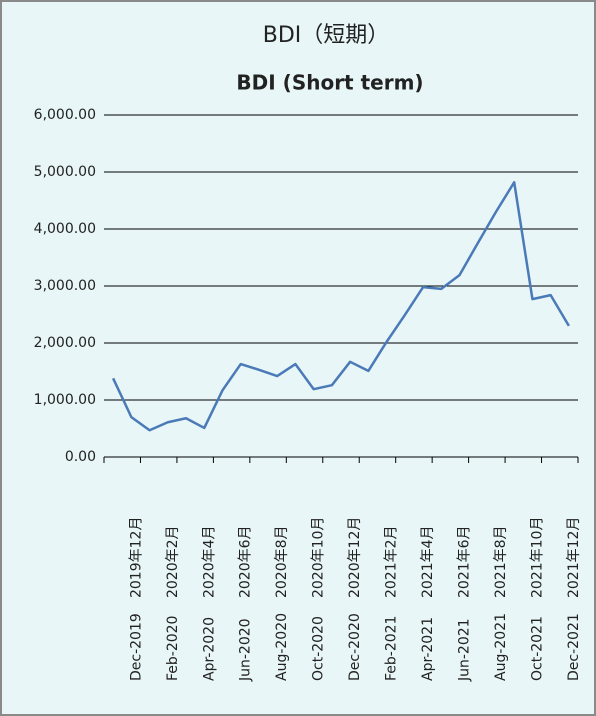 The width and height of the screenshot is (596, 716). What do you see at coordinates (65, 229) in the screenshot?
I see `y-tick-label: 4,000.00` at bounding box center [65, 229].